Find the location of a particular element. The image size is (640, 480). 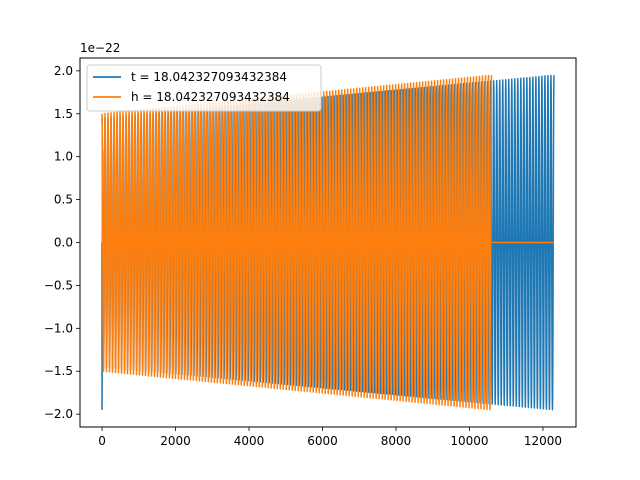

x-axis: 0 2000 4000 6000 8000 10000 12000 is located at coordinates (330, 437).